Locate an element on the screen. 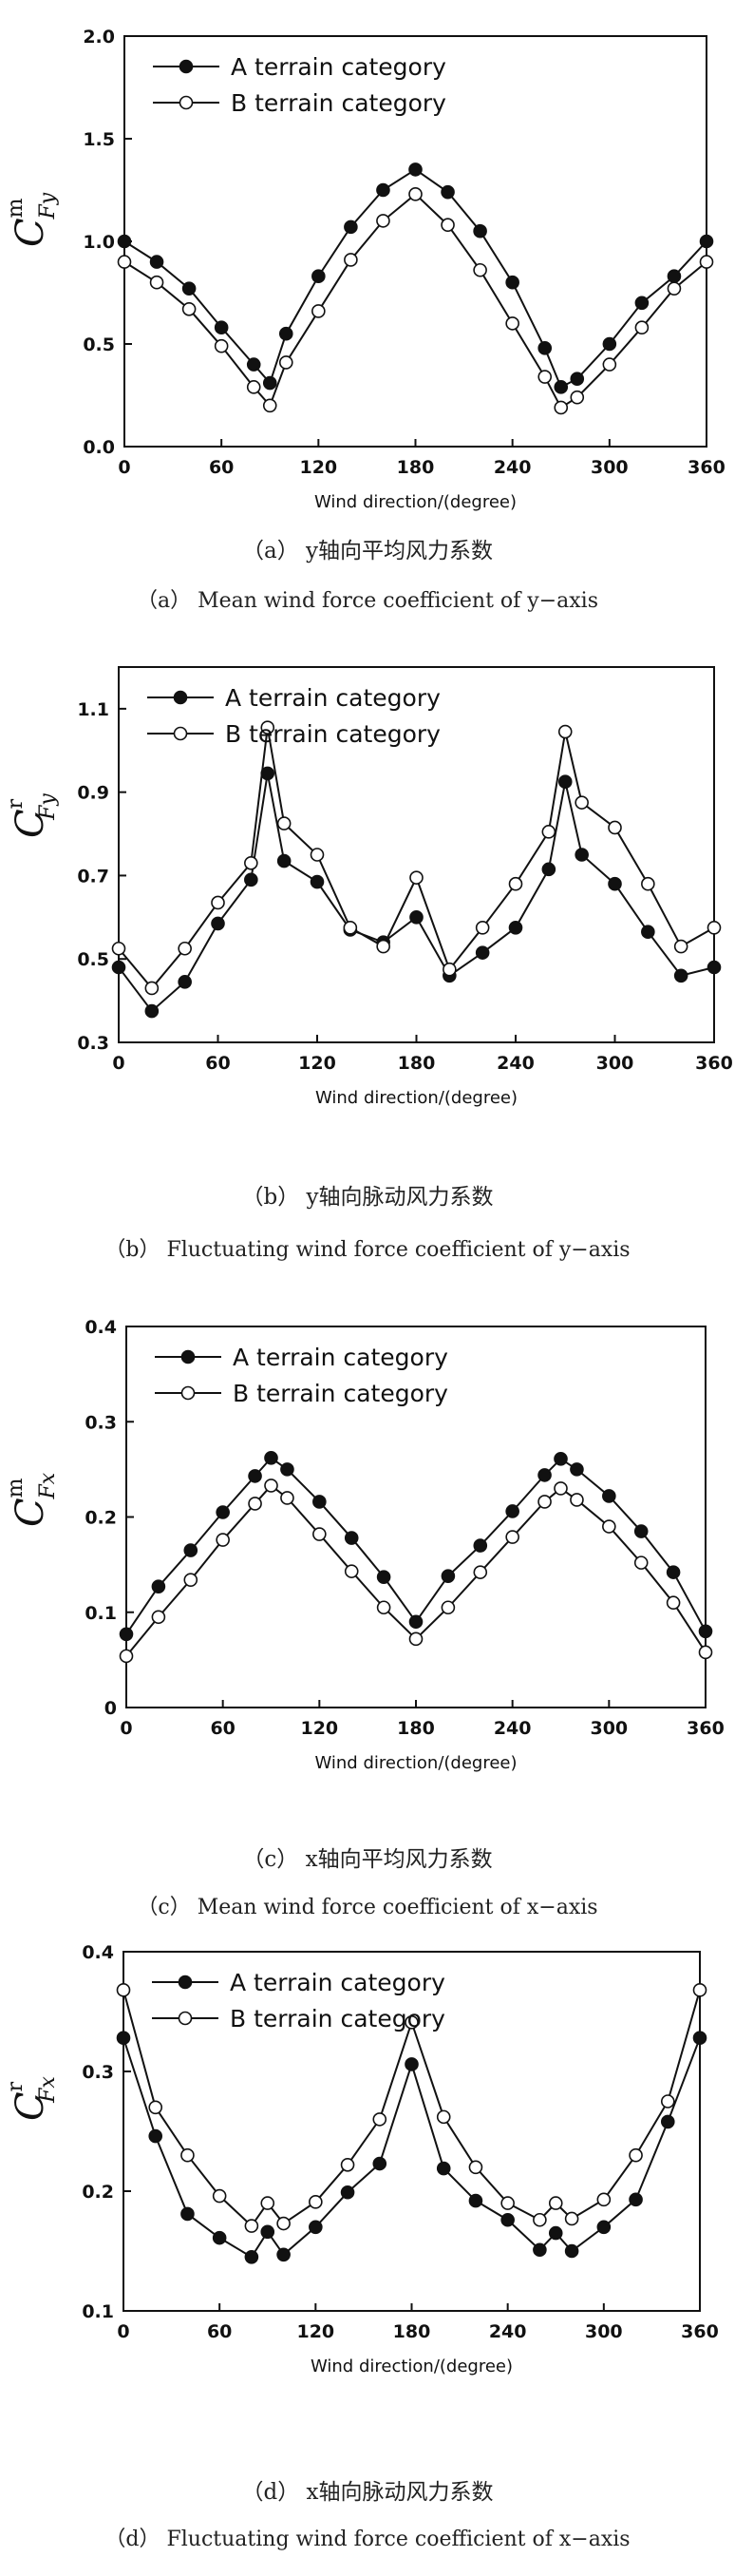 The image size is (735, 2576). y-axis-label-text: Cm Fx is located at coordinates (32, 1499).